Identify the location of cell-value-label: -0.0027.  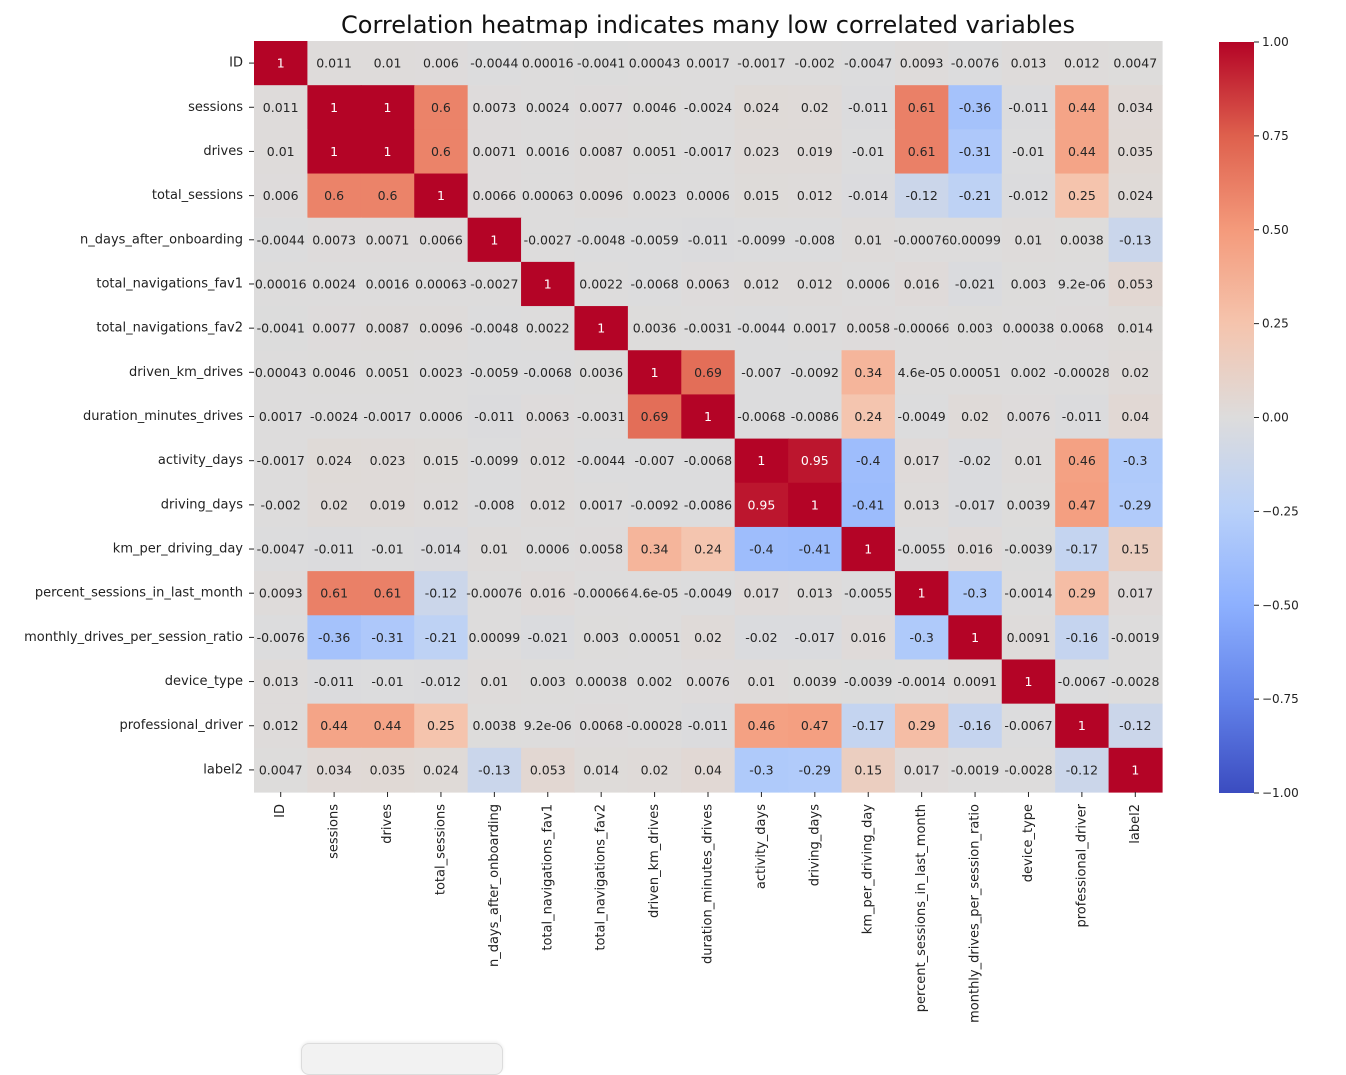
(494, 283).